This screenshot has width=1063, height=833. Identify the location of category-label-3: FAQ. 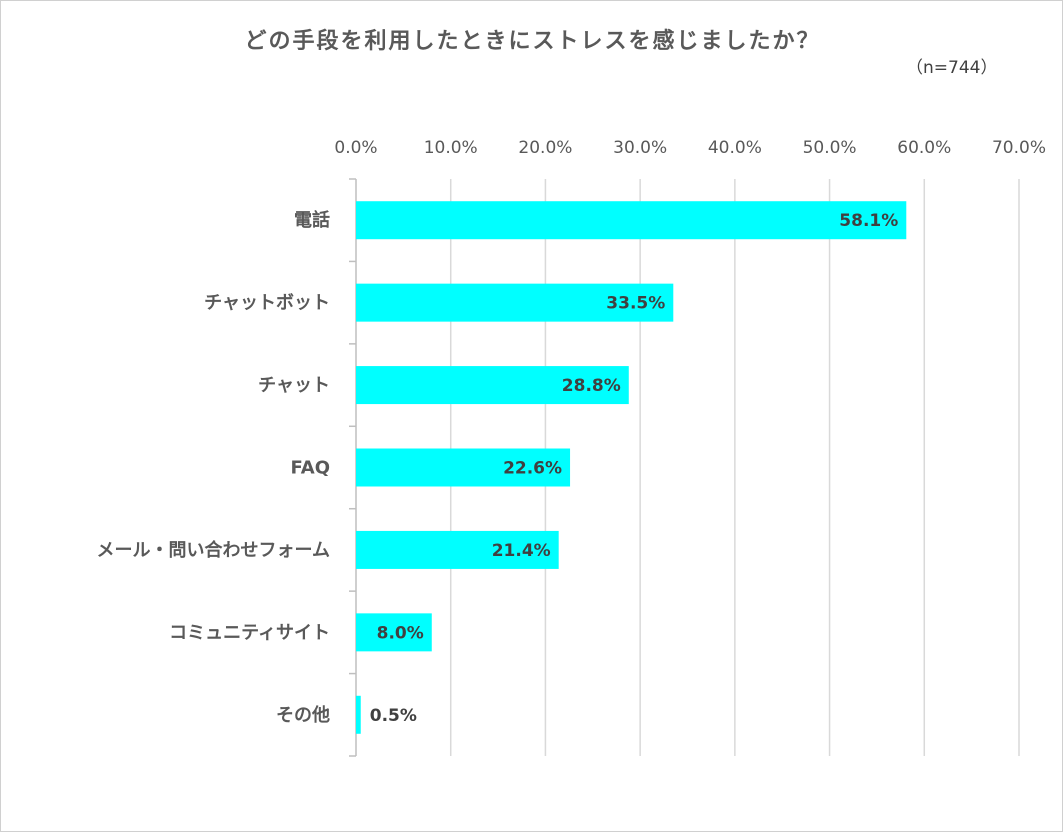
(310, 468).